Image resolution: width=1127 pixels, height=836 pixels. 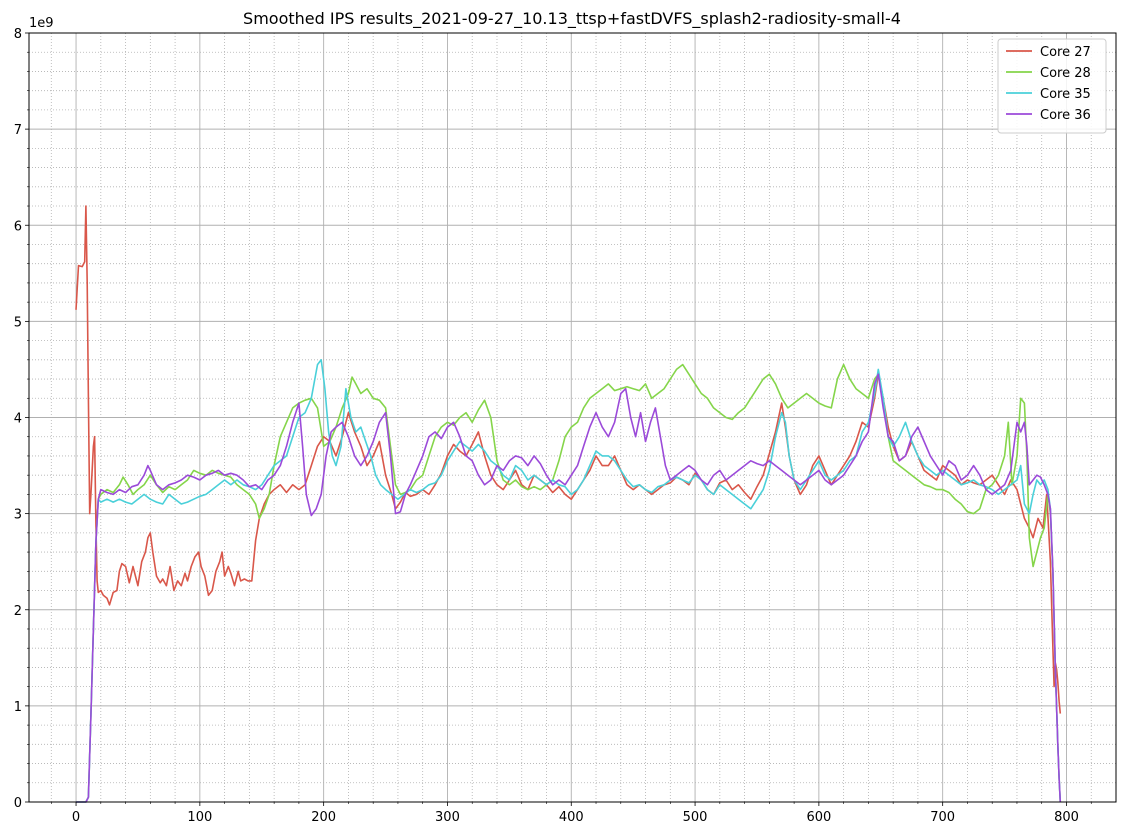 What do you see at coordinates (18, 515) in the screenshot?
I see `y-tick-label: 3` at bounding box center [18, 515].